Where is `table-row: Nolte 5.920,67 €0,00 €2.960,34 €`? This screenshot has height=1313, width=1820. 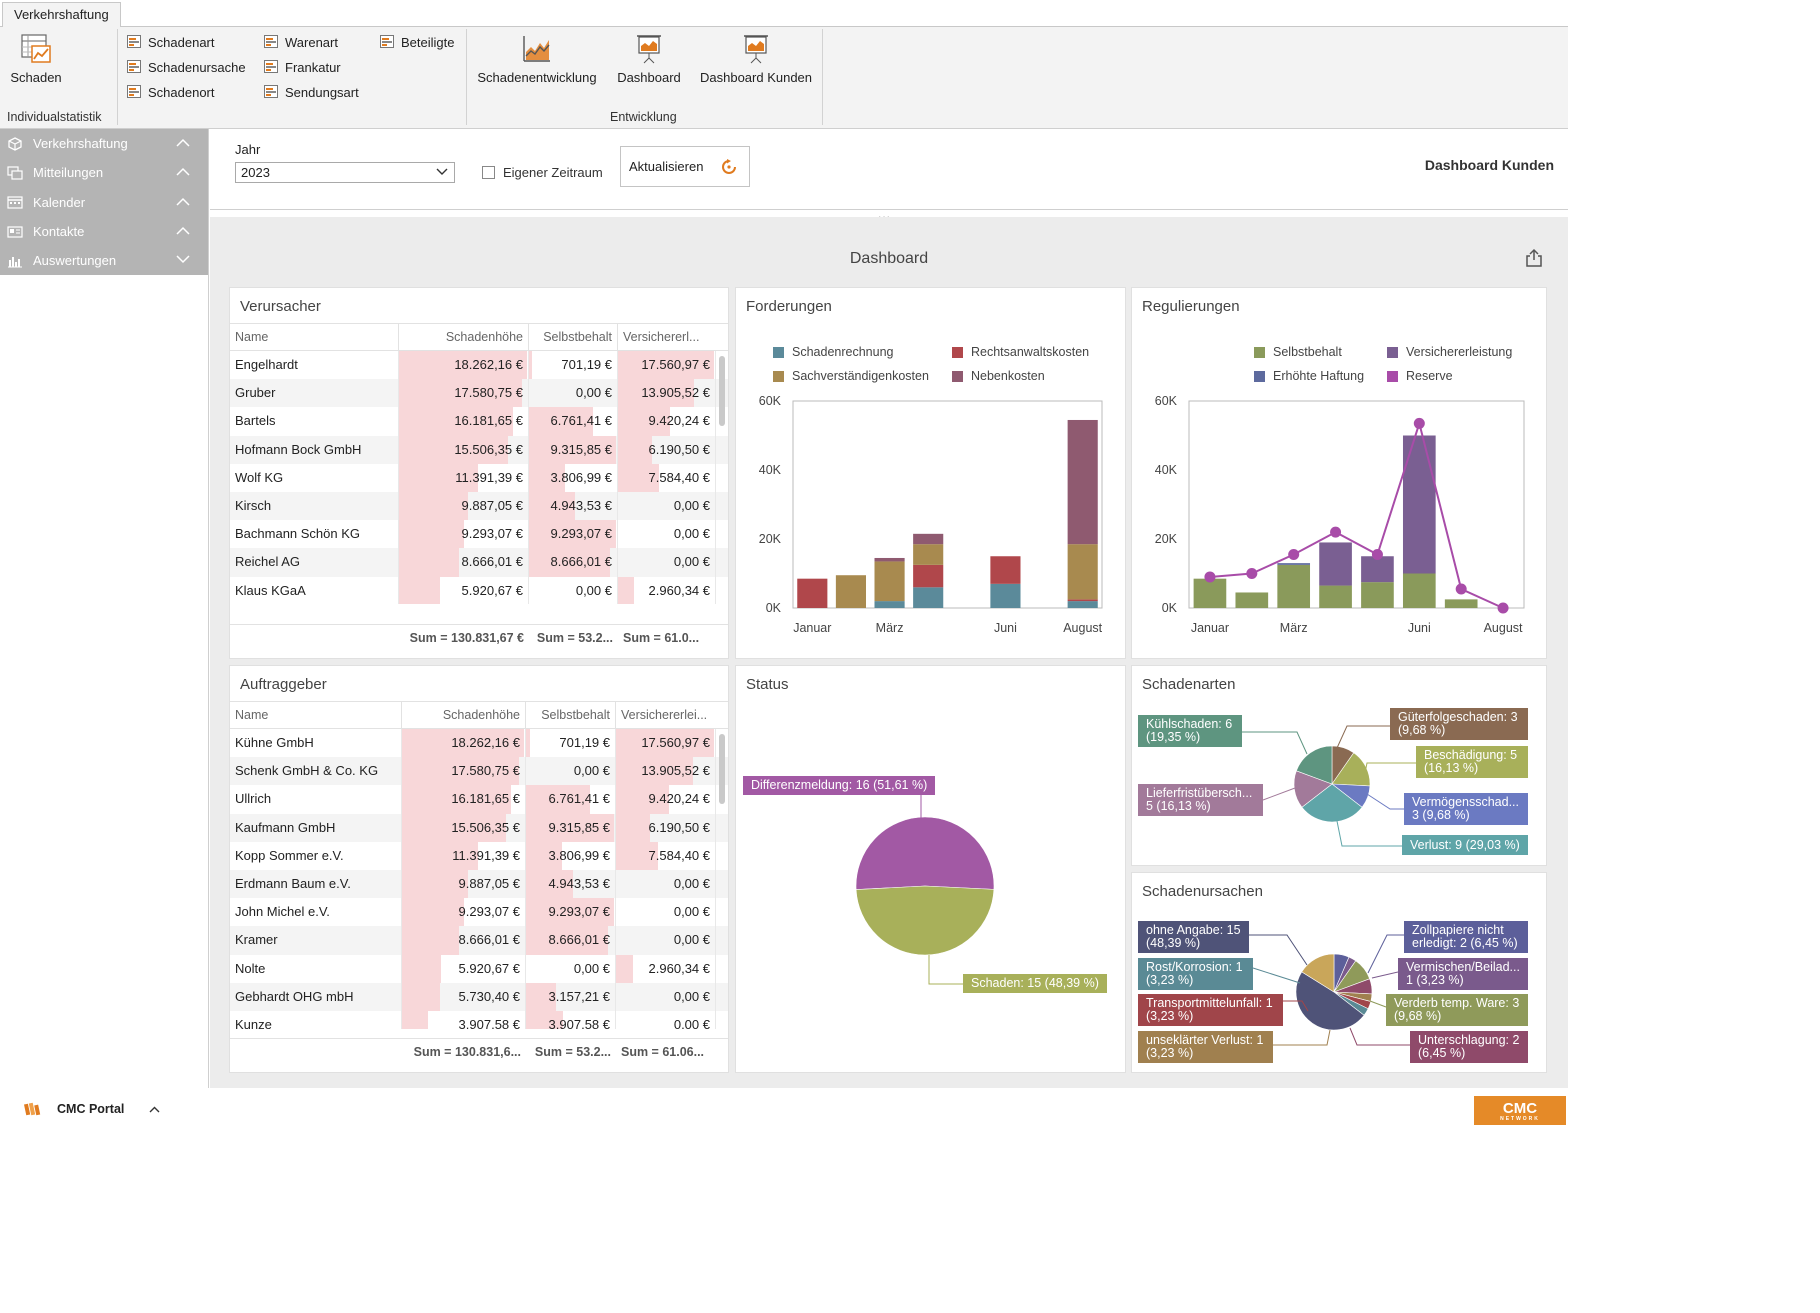
table-row: Nolte 5.920,67 €0,00 €2.960,34 € is located at coordinates (479, 968).